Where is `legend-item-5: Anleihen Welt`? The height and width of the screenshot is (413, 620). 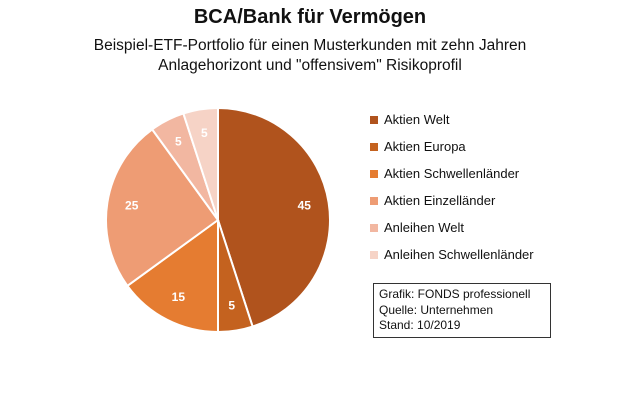 legend-item-5: Anleihen Welt is located at coordinates (452, 227).